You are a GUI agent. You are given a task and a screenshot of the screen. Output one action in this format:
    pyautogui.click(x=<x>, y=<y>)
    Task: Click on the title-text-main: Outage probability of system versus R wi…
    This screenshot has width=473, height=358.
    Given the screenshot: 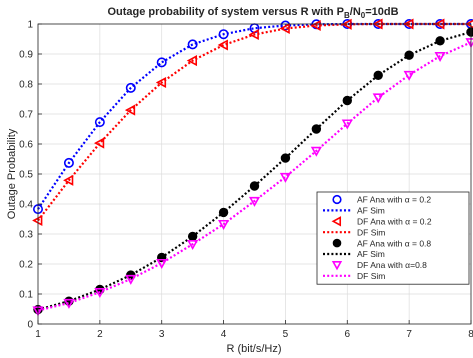 What is the action you would take?
    pyautogui.click(x=225, y=12)
    